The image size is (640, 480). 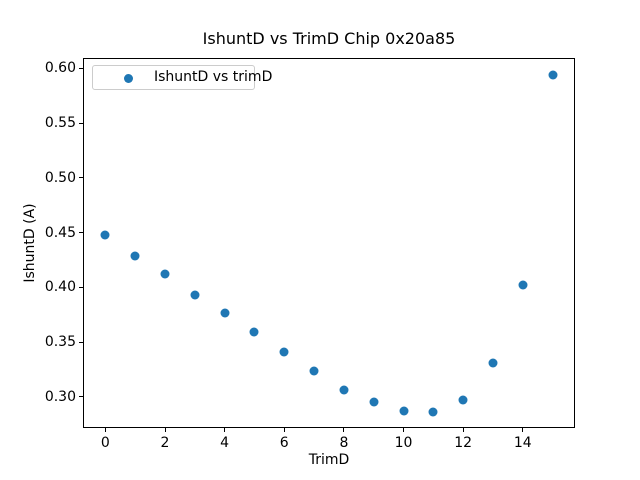 What do you see at coordinates (522, 443) in the screenshot?
I see `x-tick-label: 14` at bounding box center [522, 443].